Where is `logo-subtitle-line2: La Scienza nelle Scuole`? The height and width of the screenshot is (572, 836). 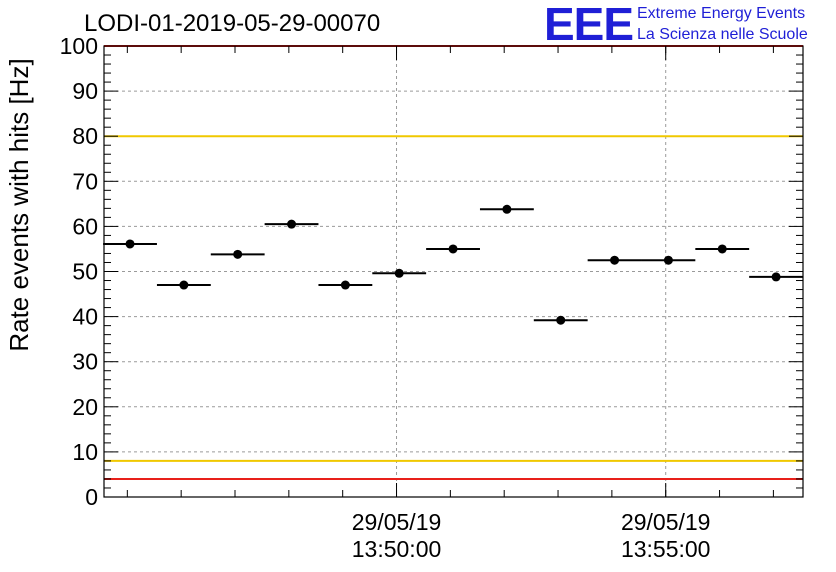
logo-subtitle-line2: La Scienza nelle Scuole is located at coordinates (722, 34).